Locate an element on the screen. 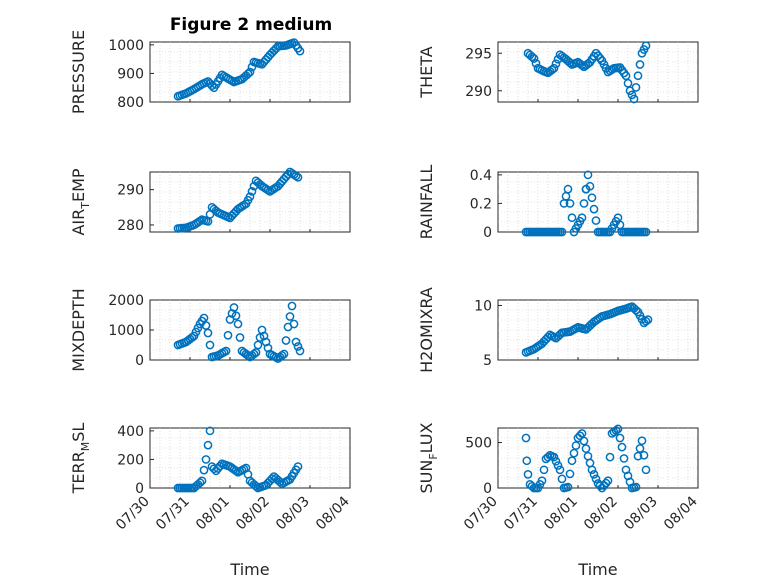  rainfall-ytick-label: 0.2 is located at coordinates (481, 204).